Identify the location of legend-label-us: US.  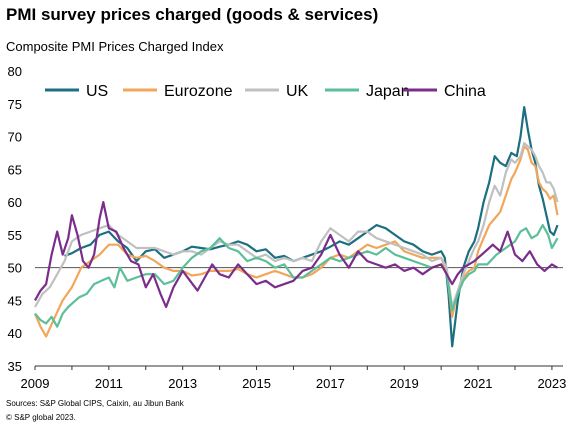
(97, 91).